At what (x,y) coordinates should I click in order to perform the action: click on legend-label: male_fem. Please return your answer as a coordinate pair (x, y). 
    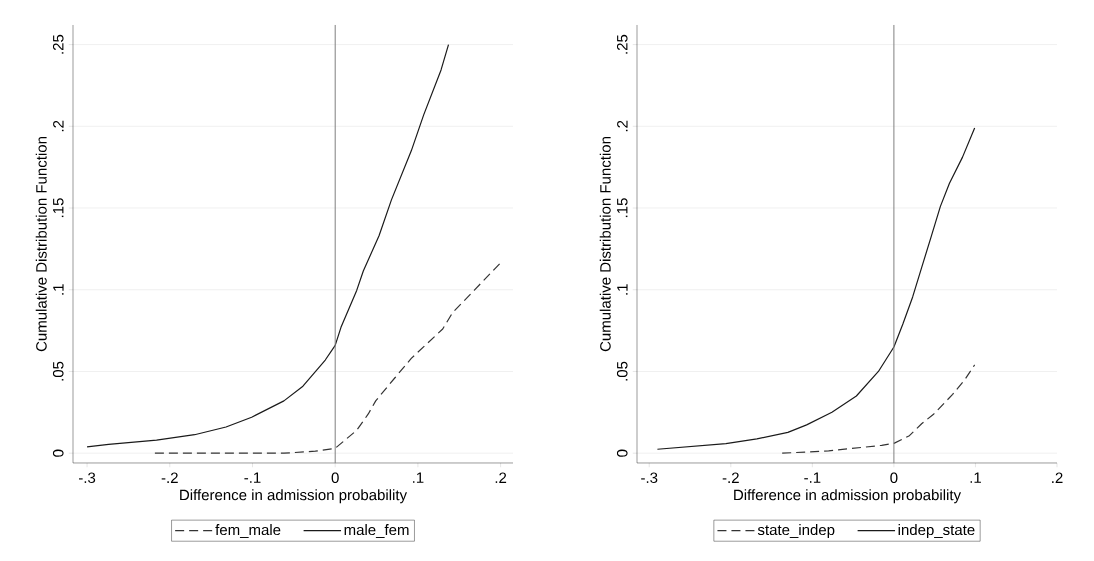
    Looking at the image, I should click on (376, 531).